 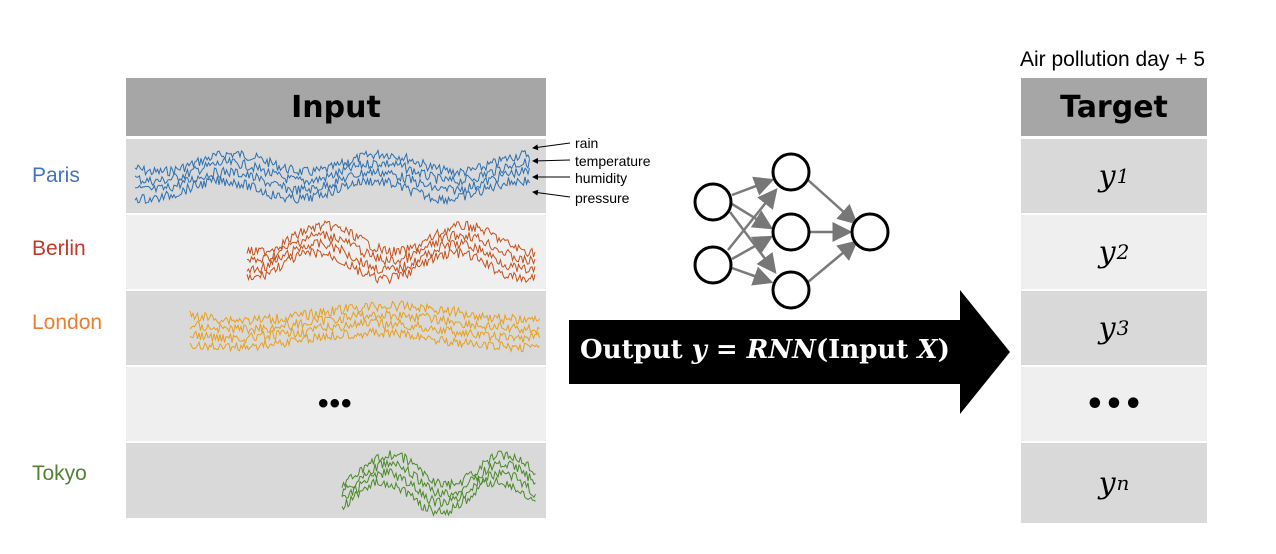 I want to click on feature-label-humidity: humidity, so click(x=601, y=178).